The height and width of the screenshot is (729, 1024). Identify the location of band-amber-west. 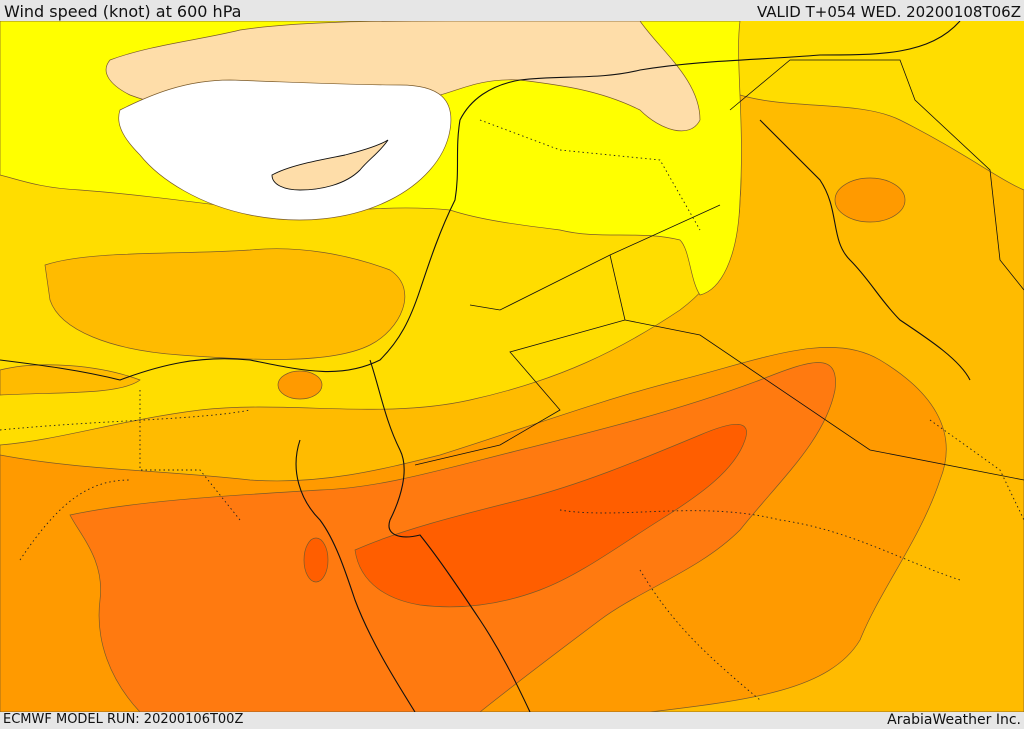
(225, 304).